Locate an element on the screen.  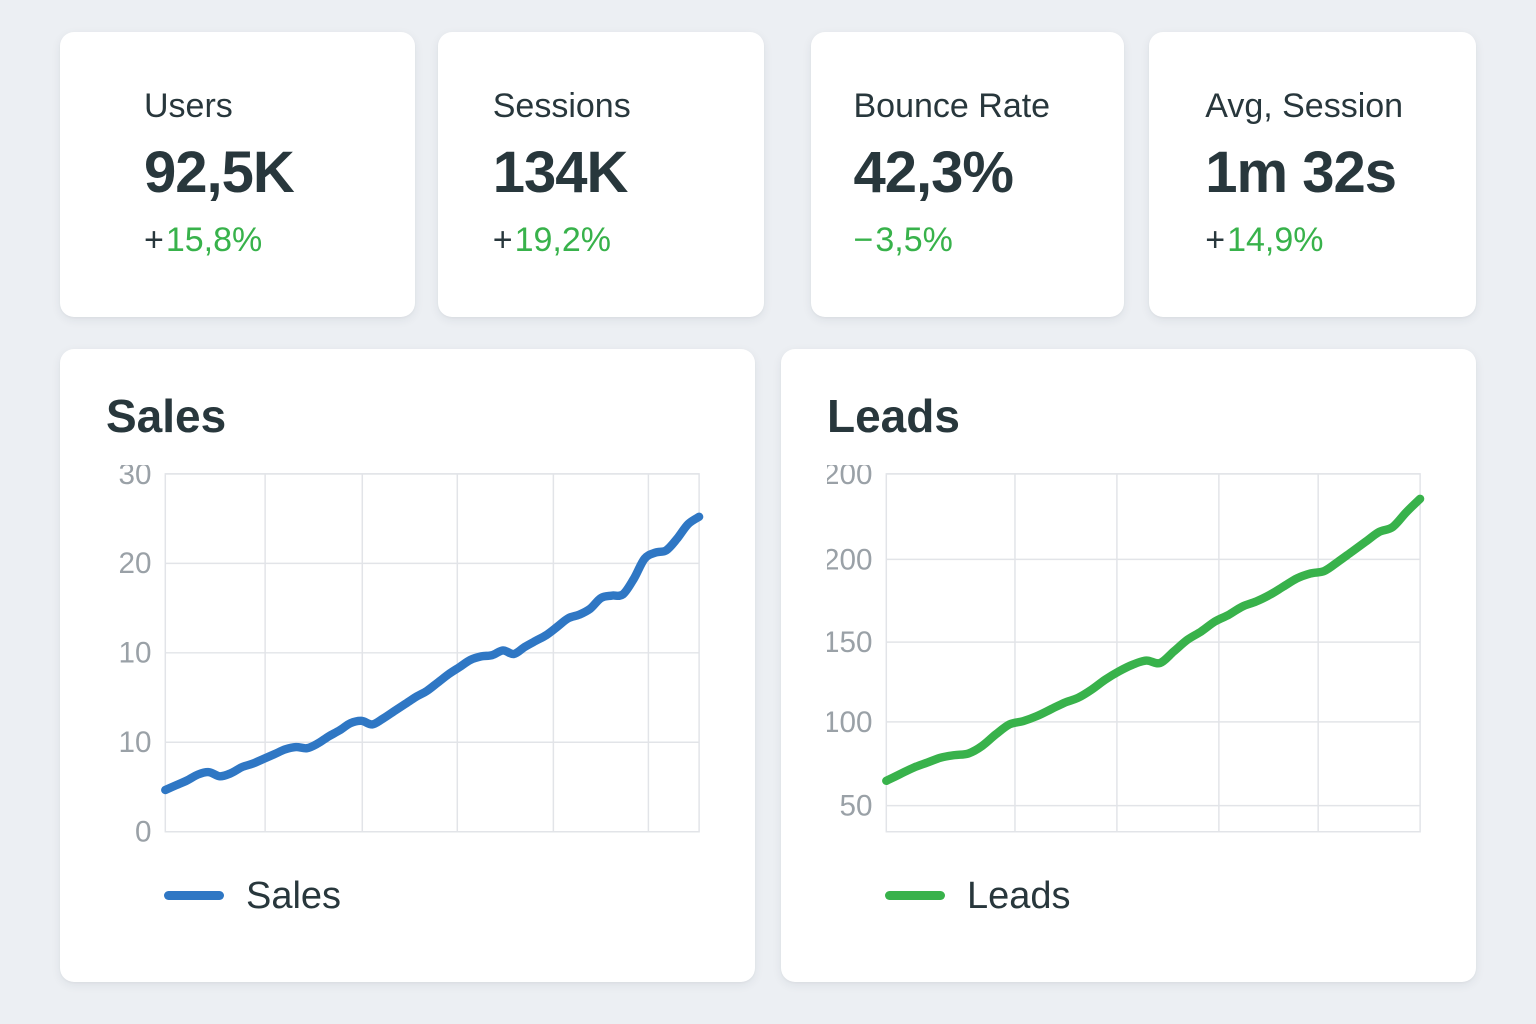
kpi-value: 42,3% is located at coordinates (933, 172).